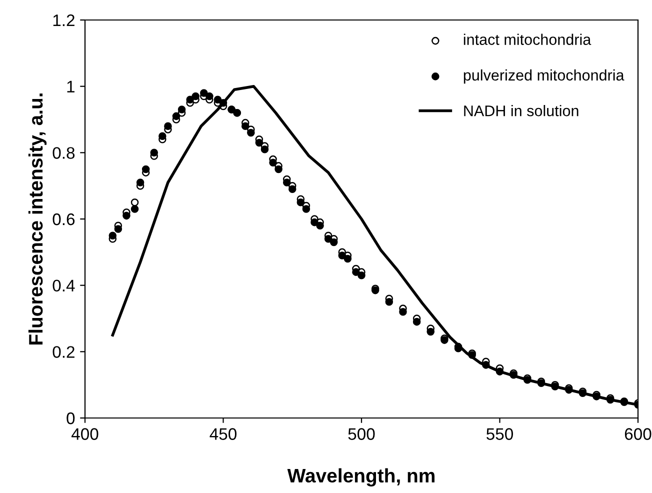  I want to click on legend-label: pulverized mitochondria, so click(544, 76).